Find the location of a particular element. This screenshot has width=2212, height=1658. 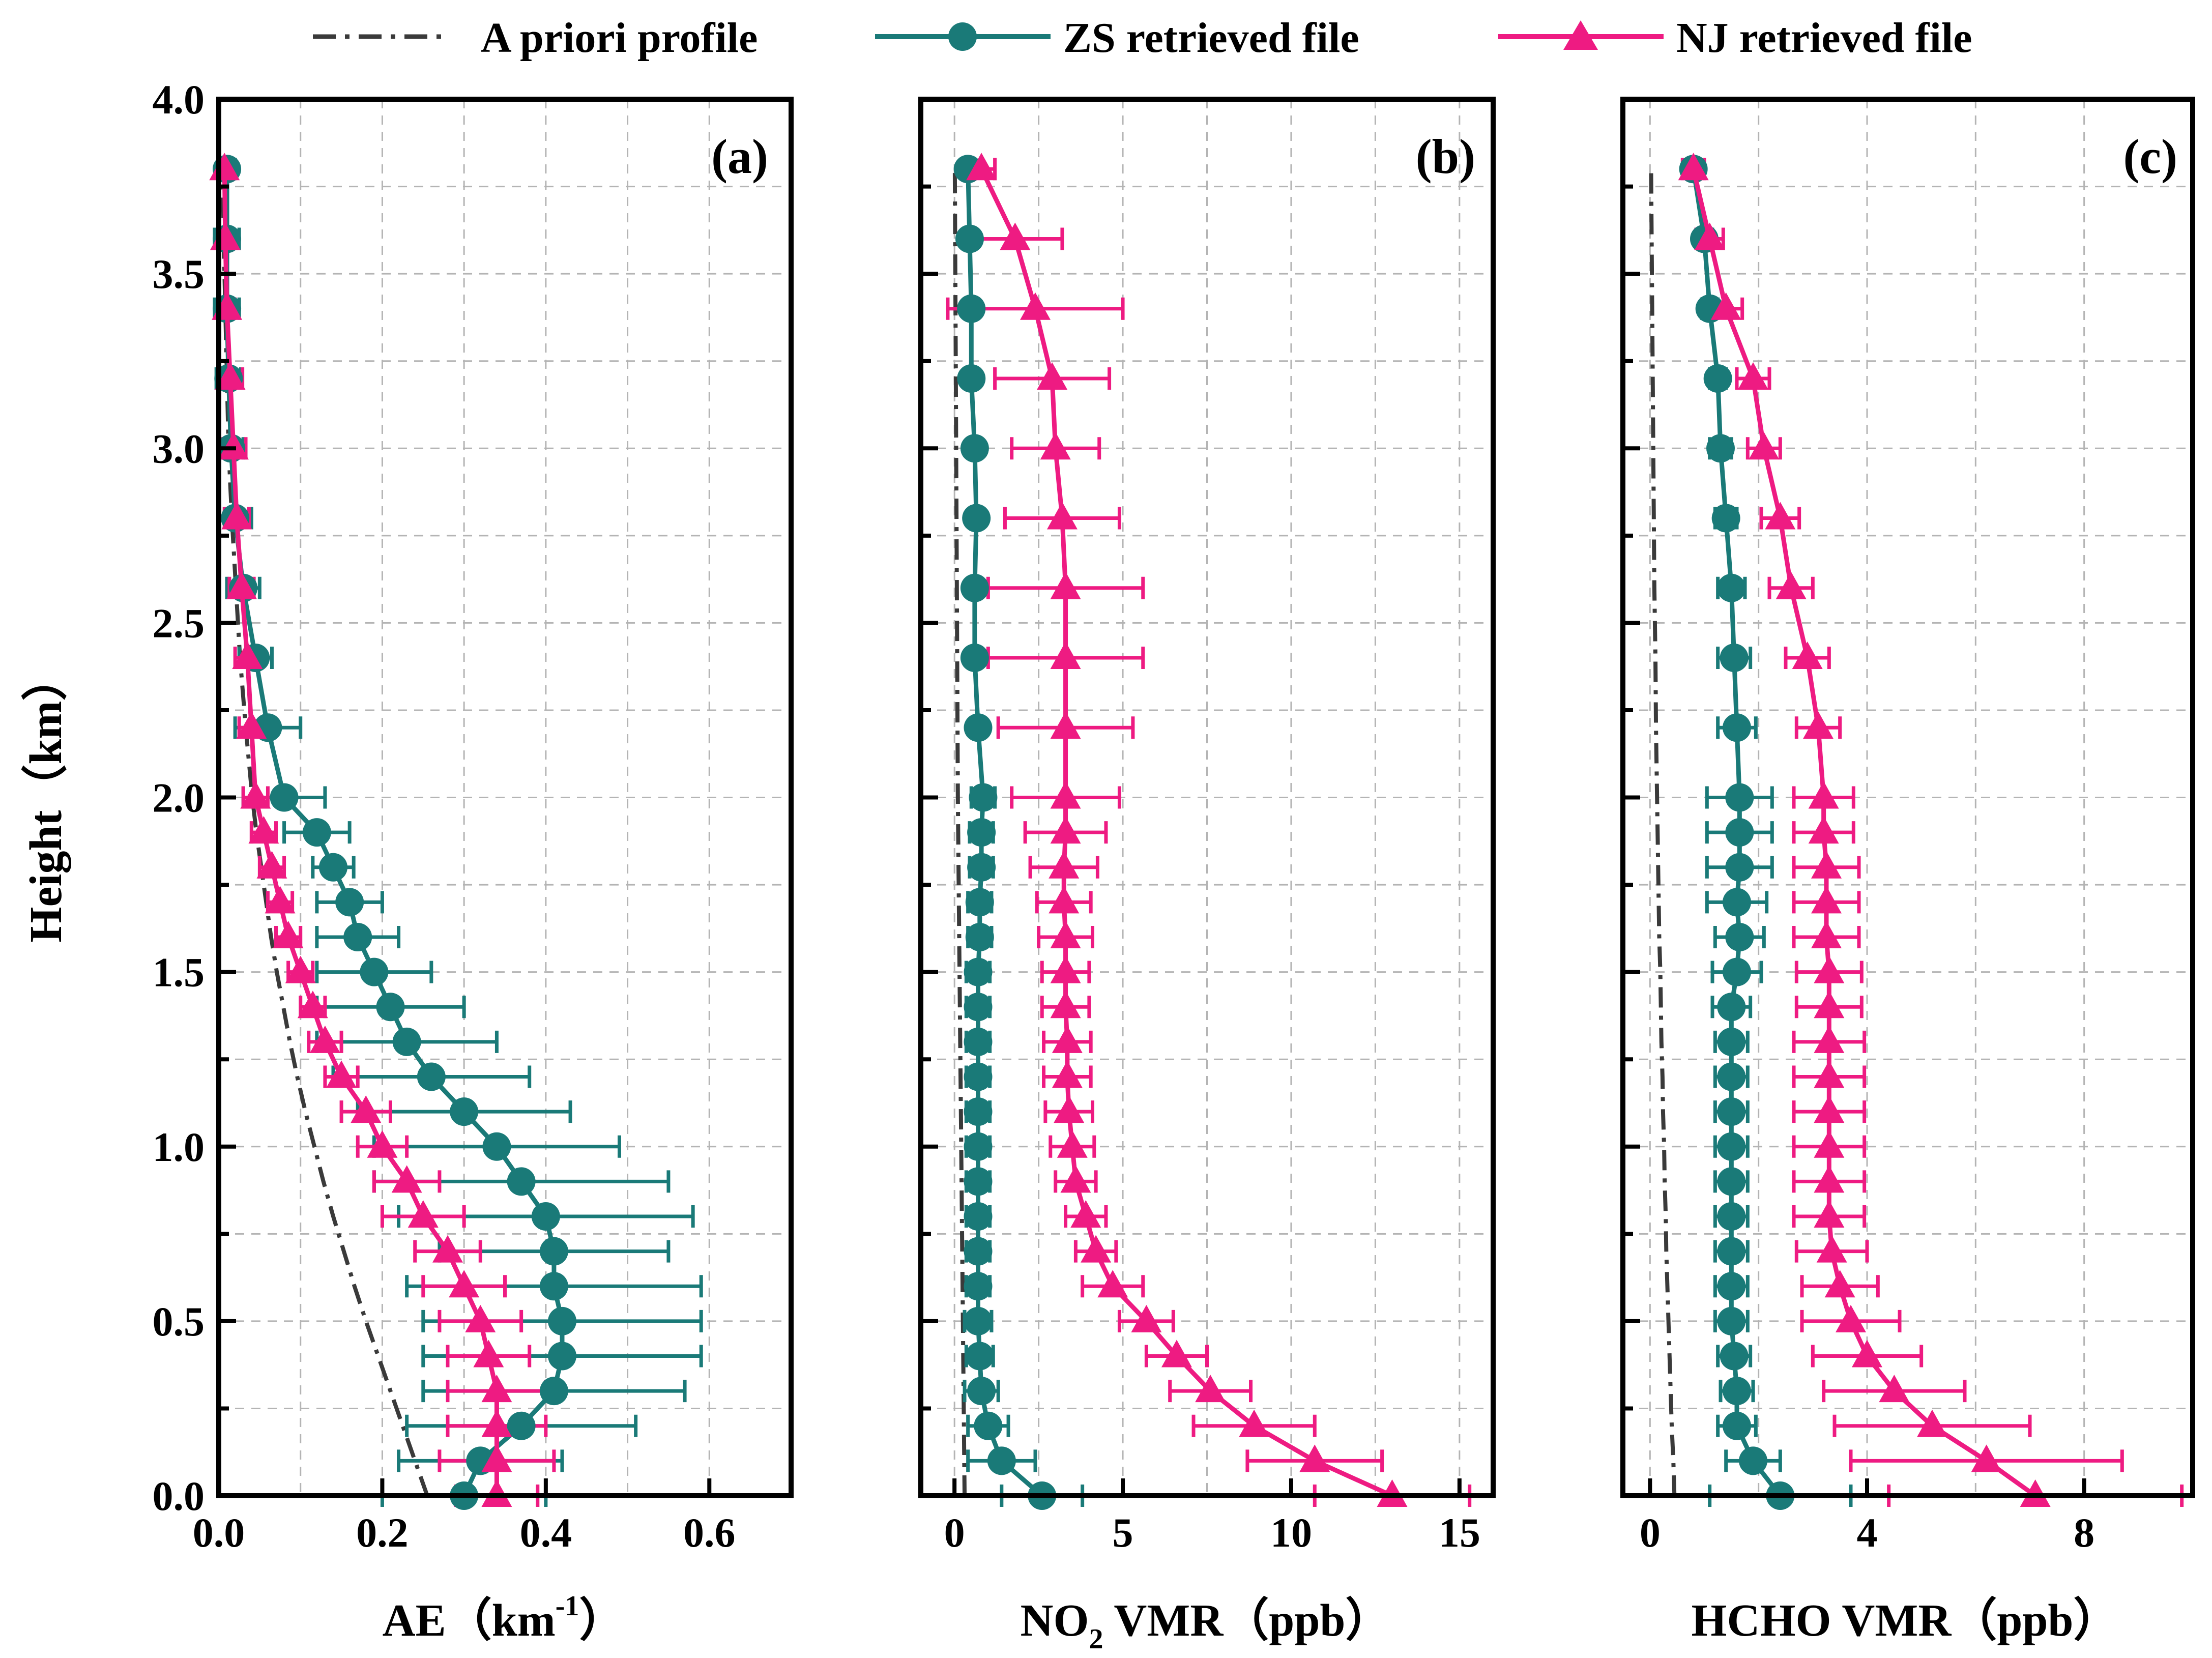

panel-a-xtick-label-0: 0.0 is located at coordinates (219, 1533).